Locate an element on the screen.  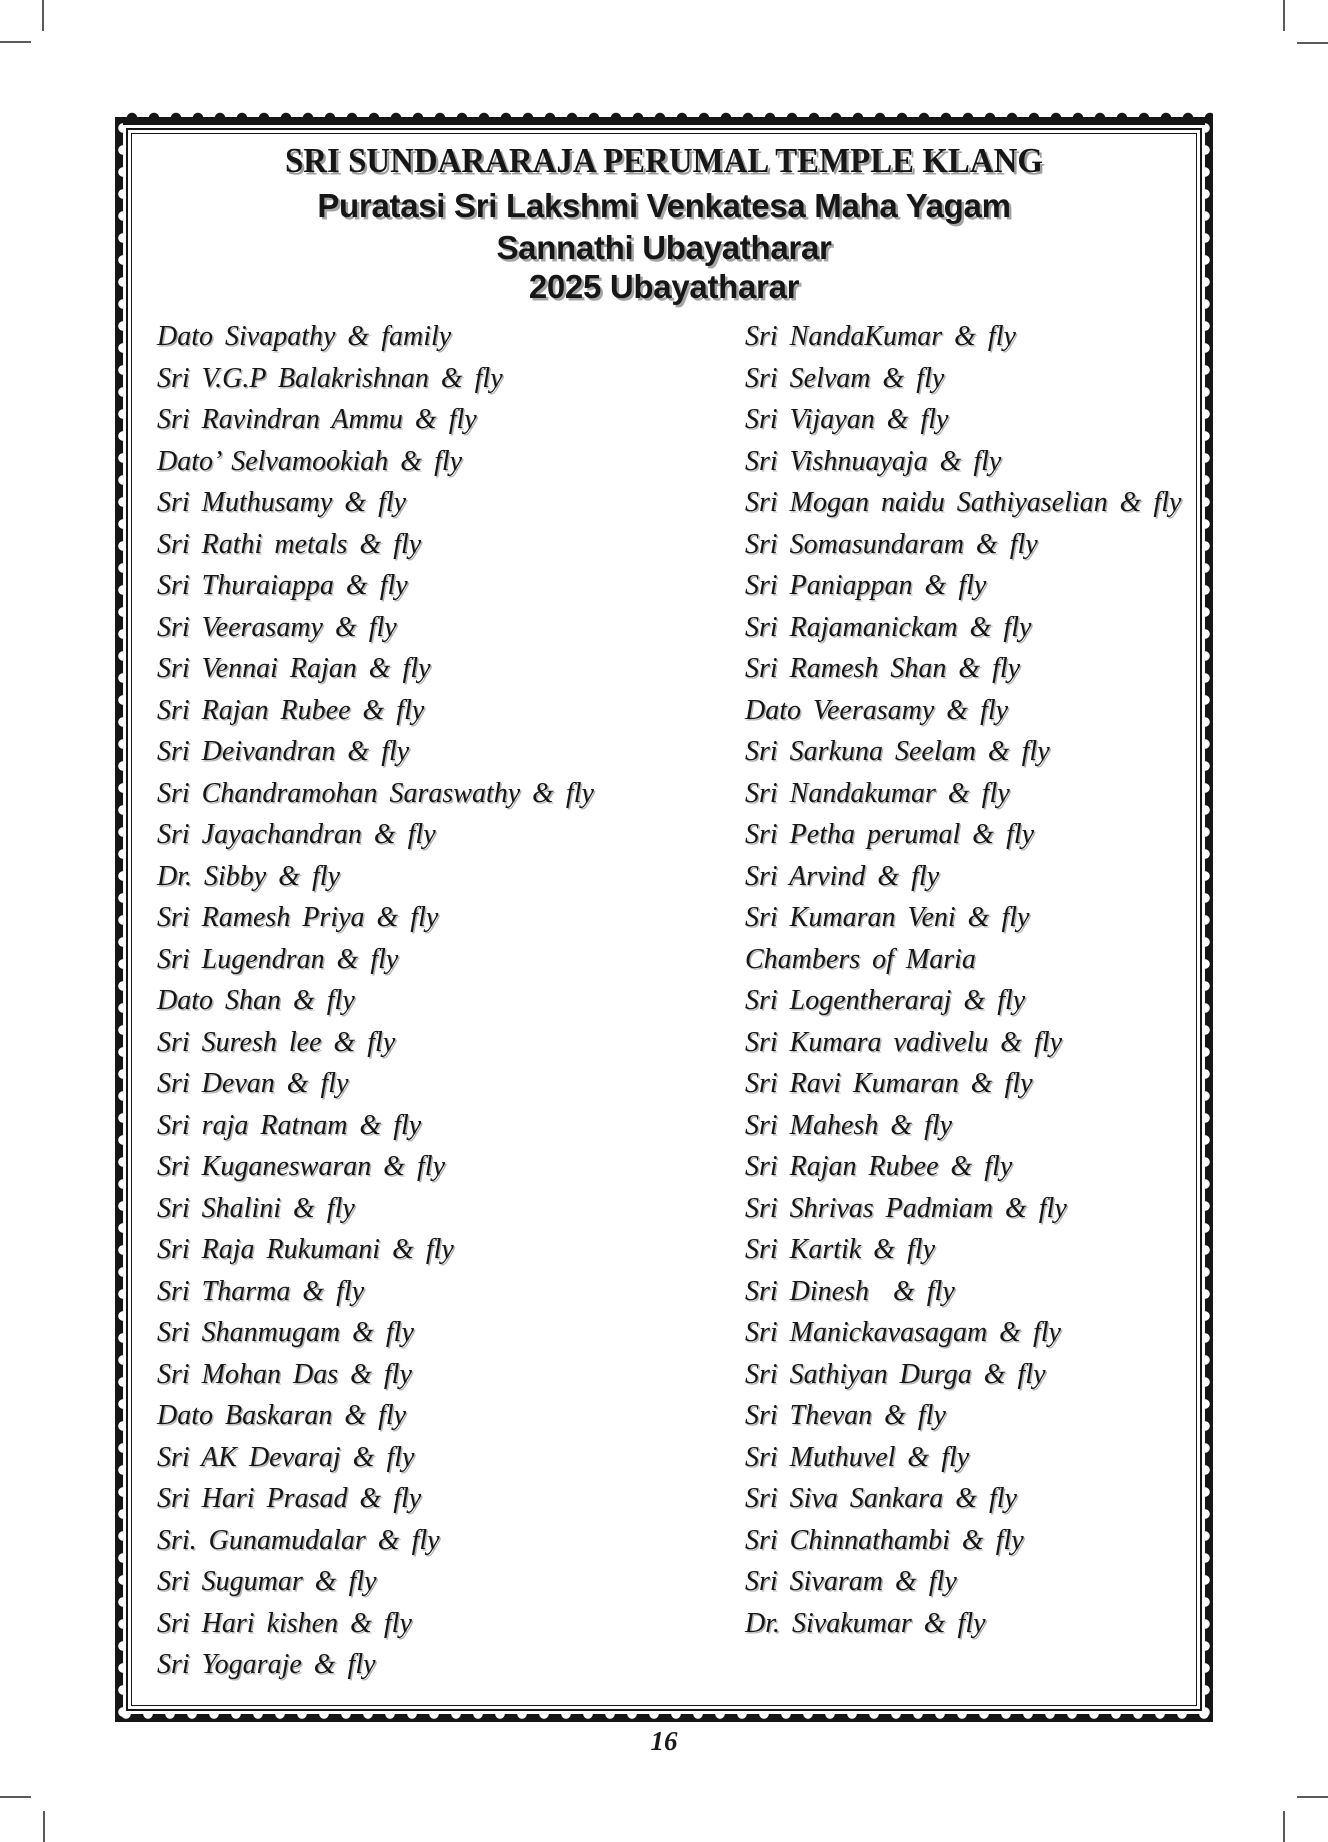
donor-list-item: Sri Arvind & fly is located at coordinates (842, 876).